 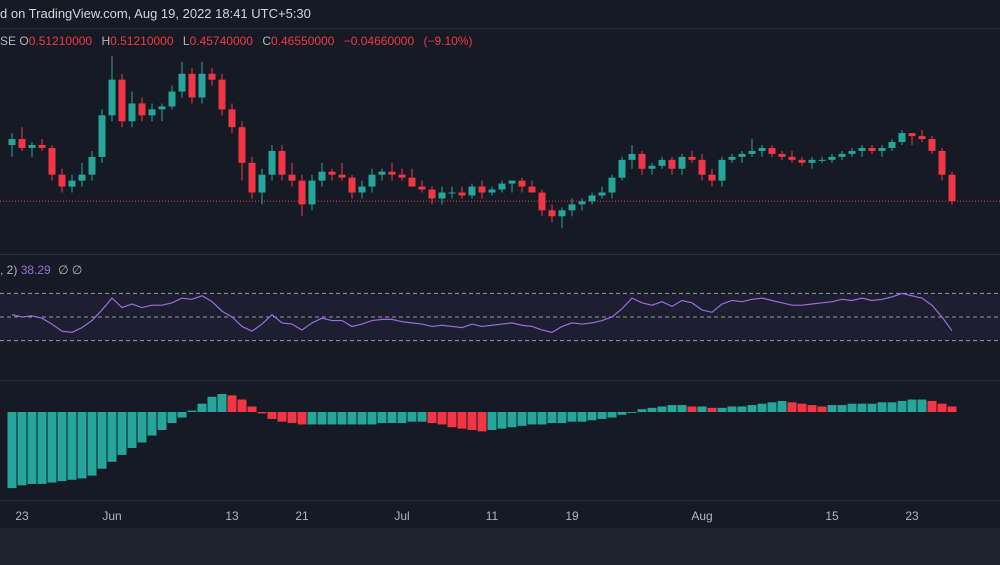 I want to click on time-axis-label: 21, so click(x=302, y=516).